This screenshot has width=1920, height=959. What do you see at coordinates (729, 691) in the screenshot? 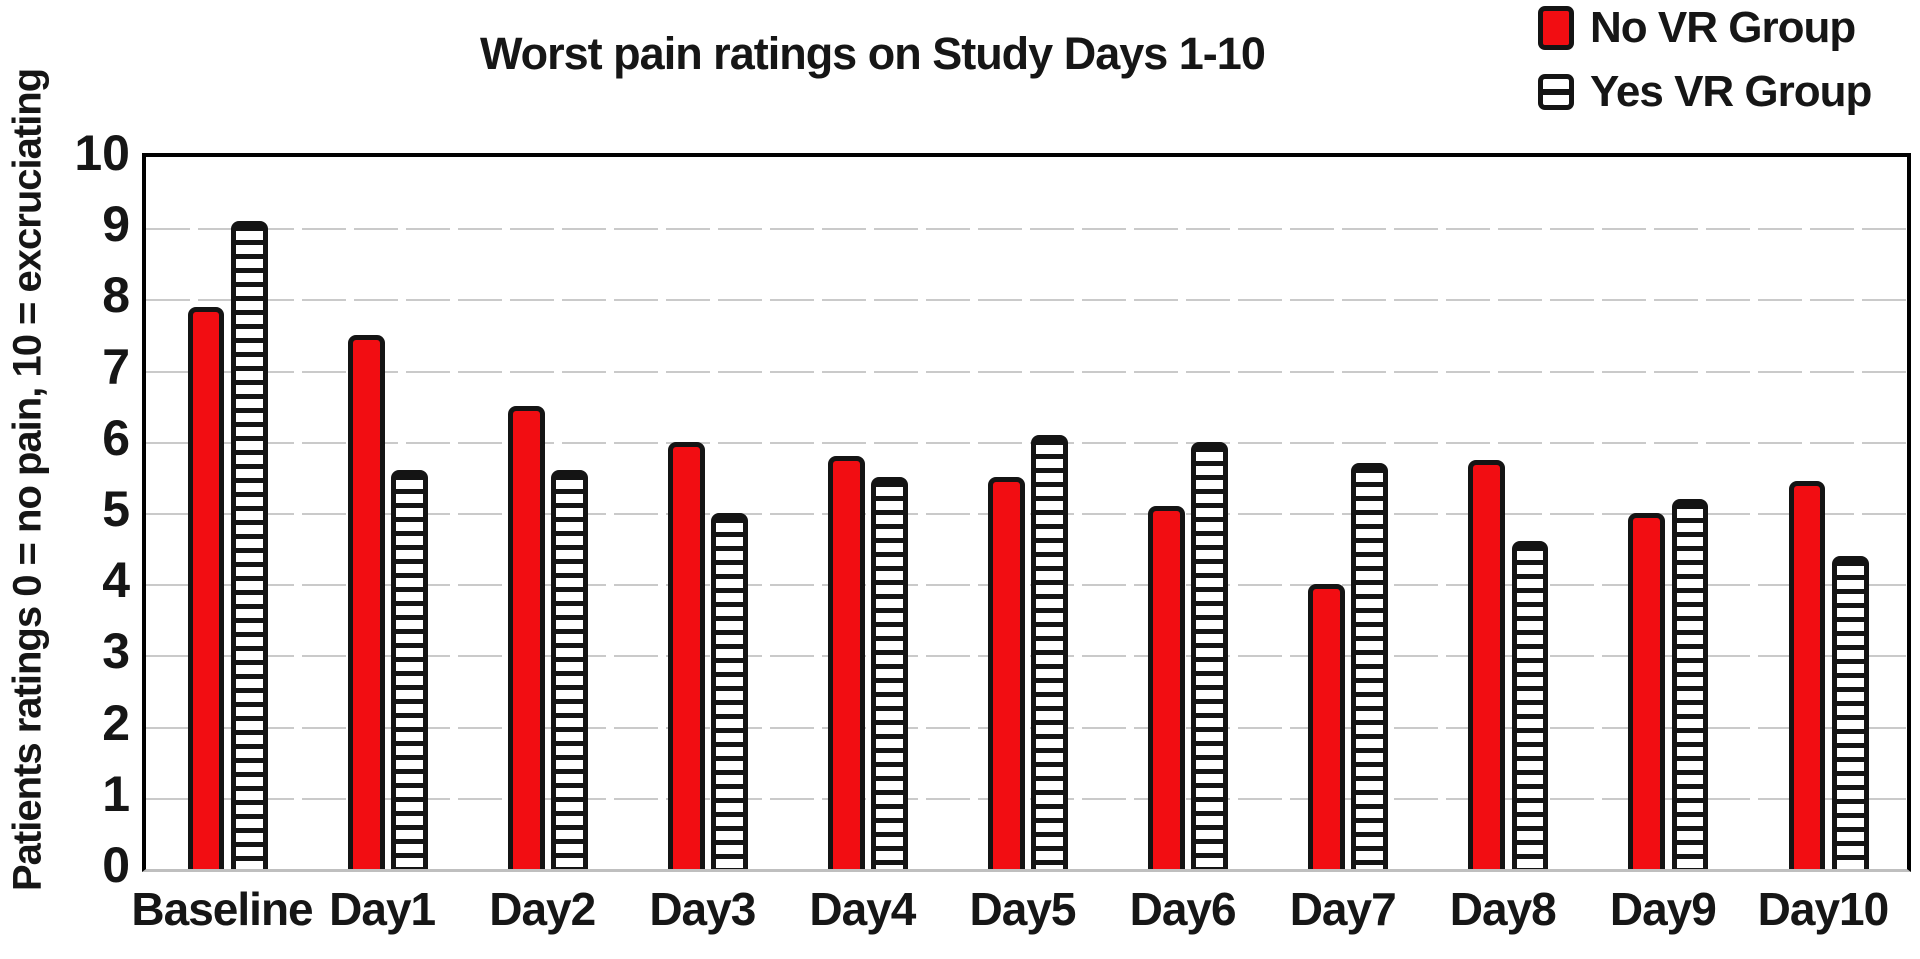
I see `bar-yes-vr-day3` at bounding box center [729, 691].